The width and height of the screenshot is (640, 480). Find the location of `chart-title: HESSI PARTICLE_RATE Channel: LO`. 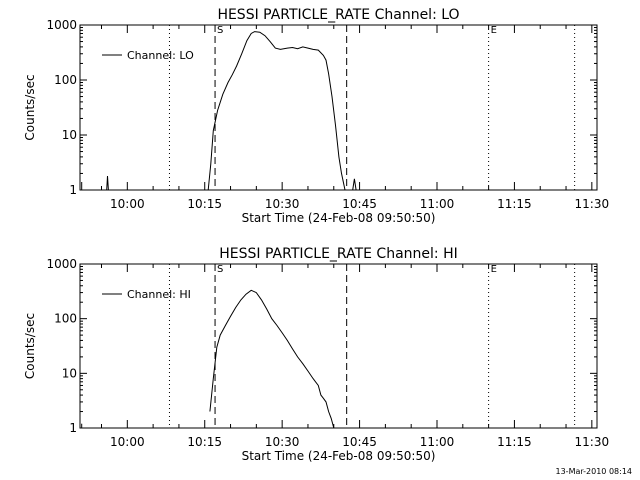

chart-title: HESSI PARTICLE_RATE Channel: LO is located at coordinates (338, 15).